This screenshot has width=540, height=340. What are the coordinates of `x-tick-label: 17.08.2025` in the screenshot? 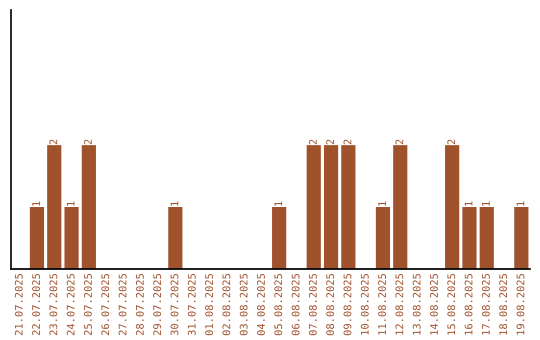 It's located at (486, 304).